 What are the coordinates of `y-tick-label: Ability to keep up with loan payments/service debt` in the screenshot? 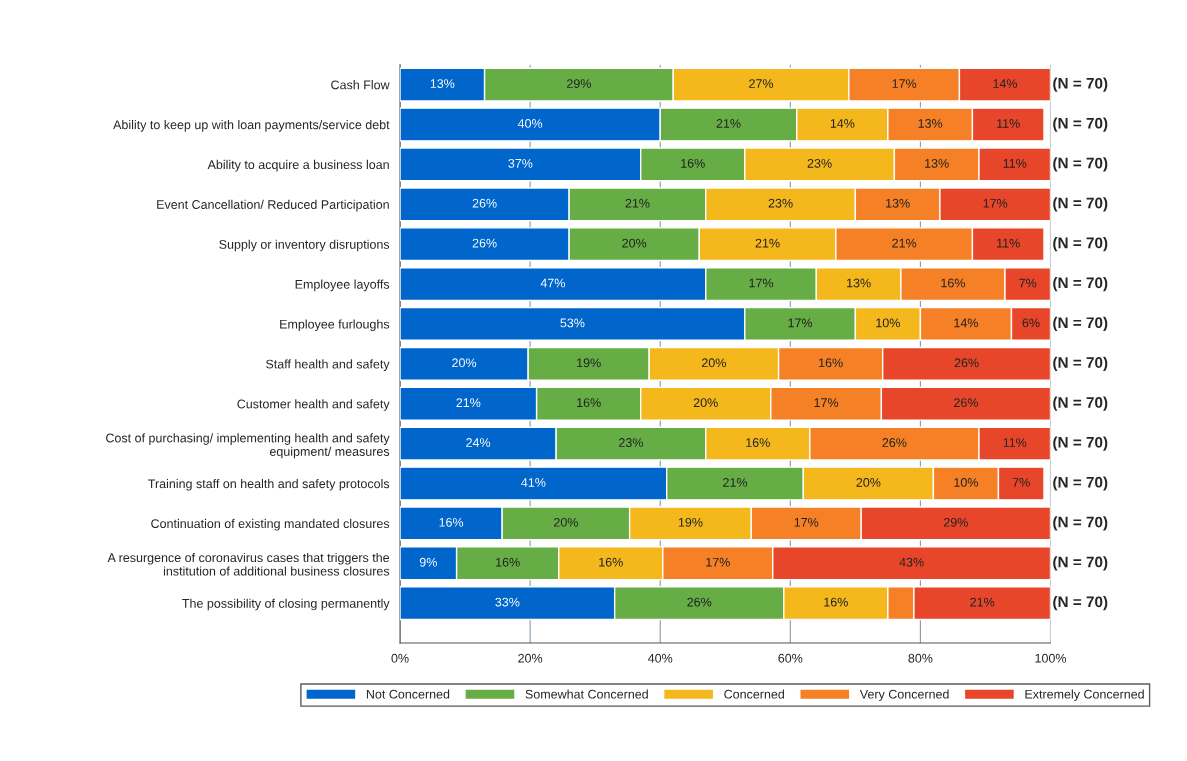 It's located at (251, 125).